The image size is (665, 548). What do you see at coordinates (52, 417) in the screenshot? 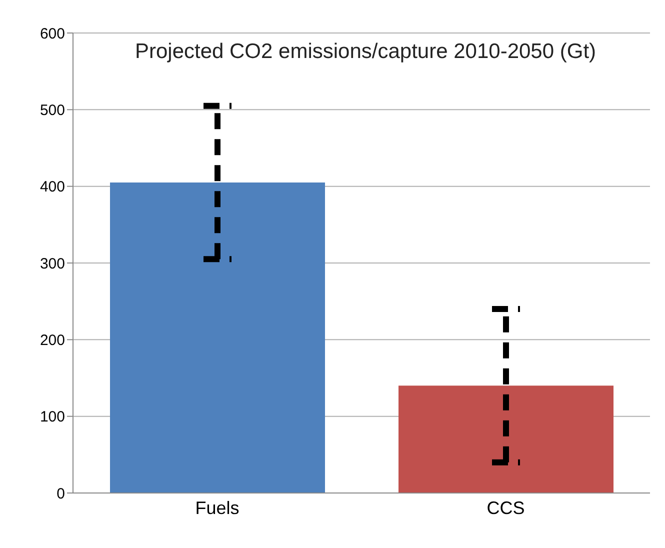
I see `y-tick-label: 100` at bounding box center [52, 417].